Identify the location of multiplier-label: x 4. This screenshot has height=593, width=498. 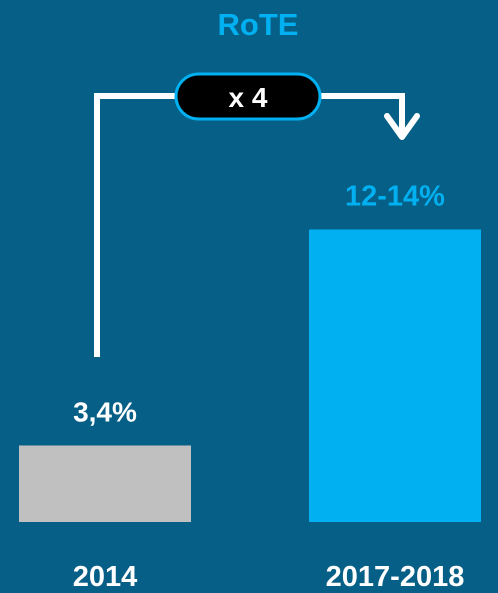
(248, 97).